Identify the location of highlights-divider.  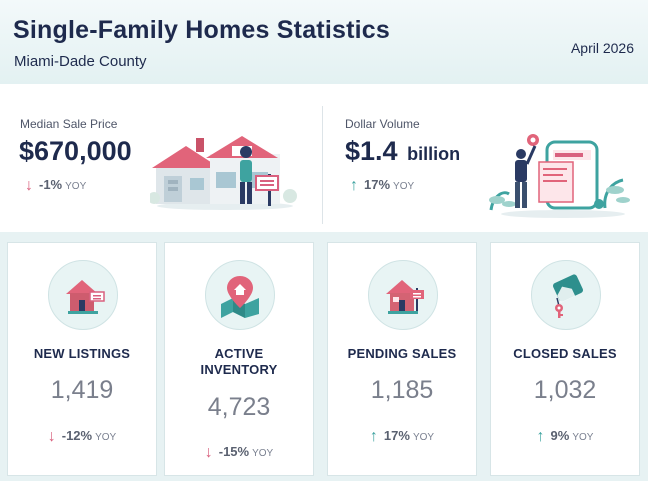
(322, 165).